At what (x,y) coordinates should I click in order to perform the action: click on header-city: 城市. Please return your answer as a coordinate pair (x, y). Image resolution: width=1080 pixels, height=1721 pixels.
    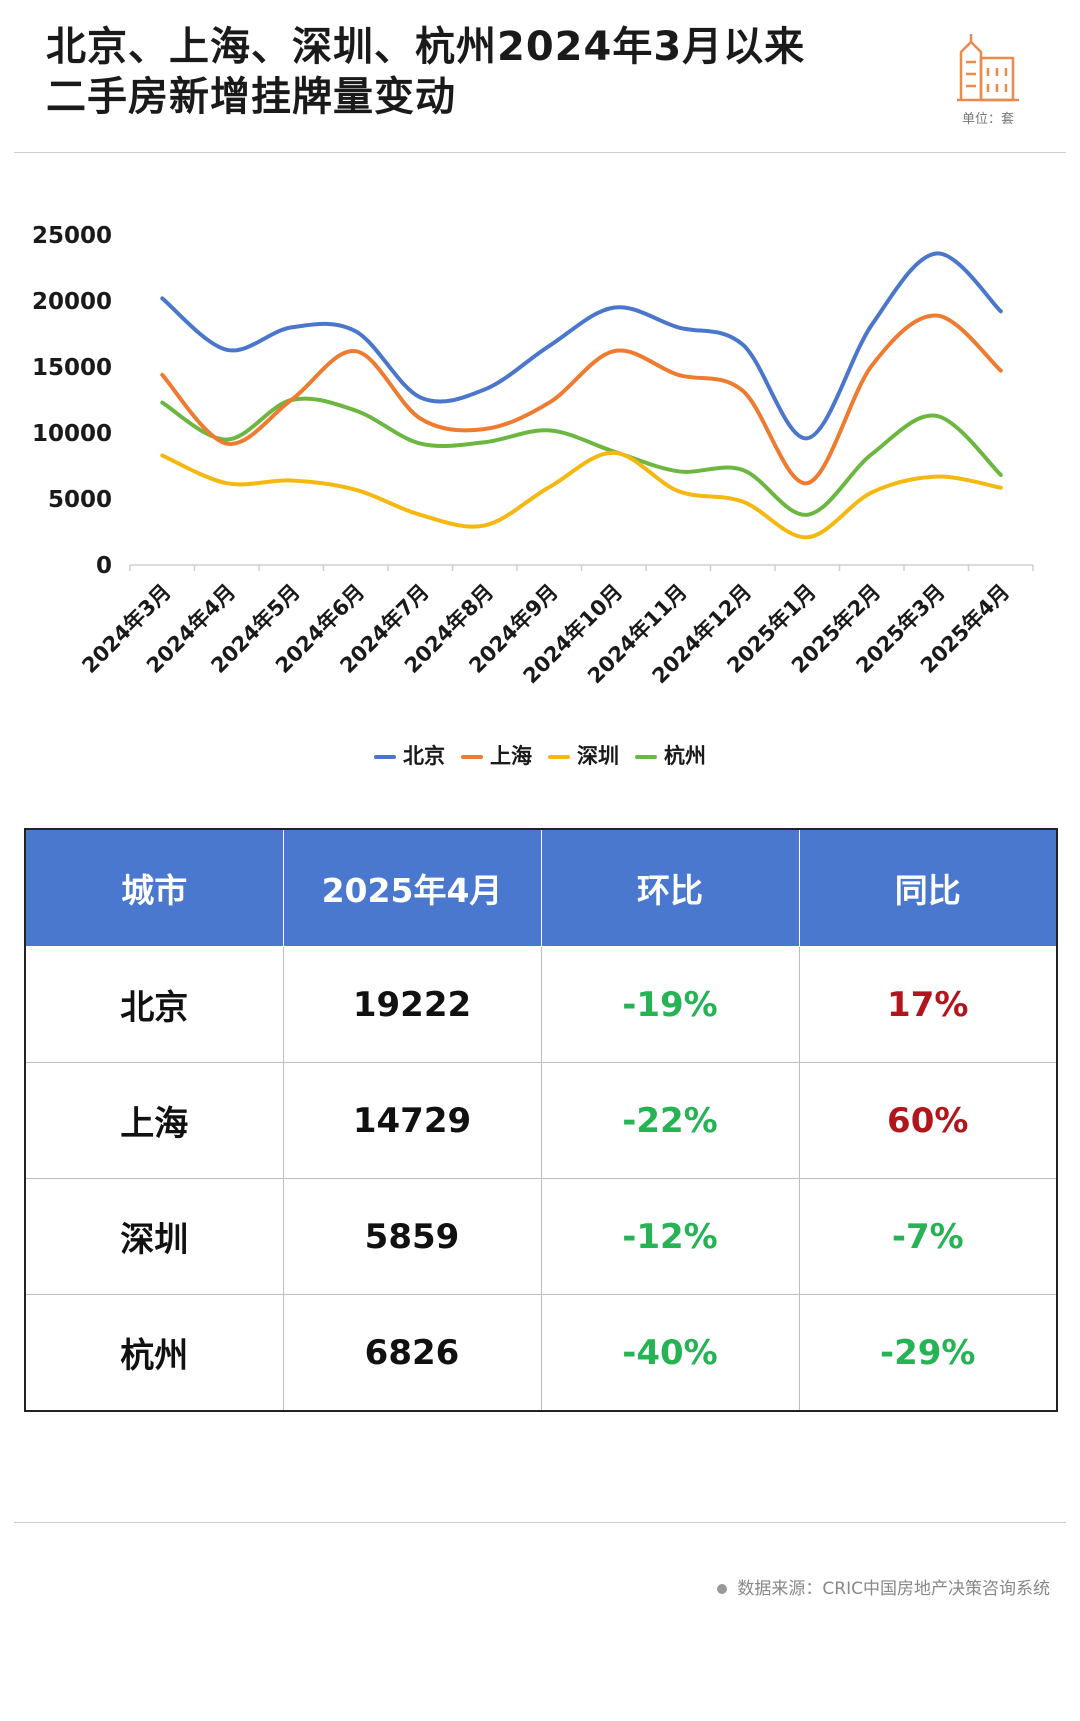
    Looking at the image, I should click on (154, 887).